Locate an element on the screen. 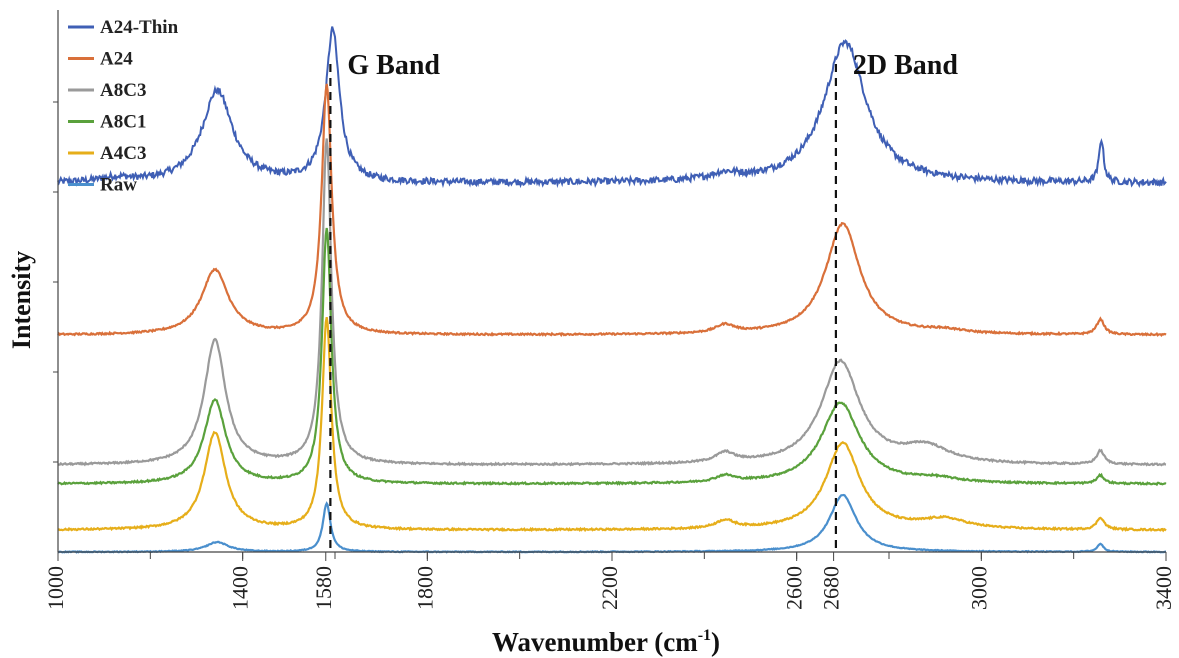  legend-label: A24 is located at coordinates (116, 59).